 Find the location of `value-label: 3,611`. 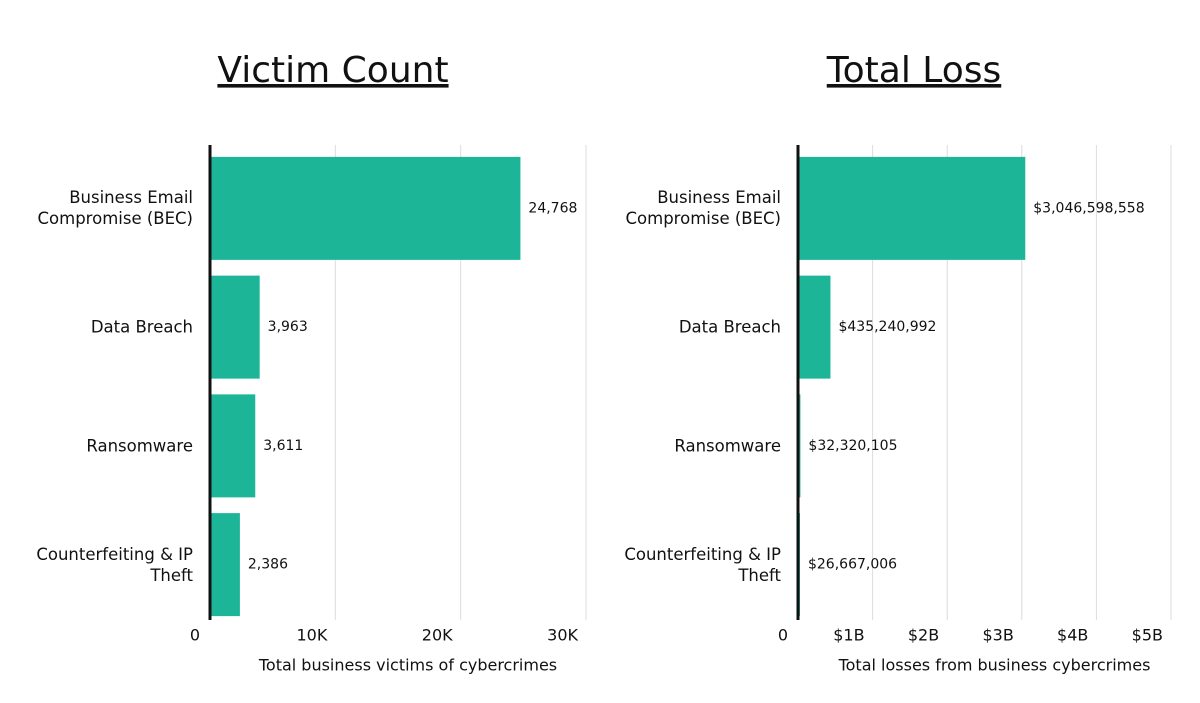

value-label: 3,611 is located at coordinates (283, 446).